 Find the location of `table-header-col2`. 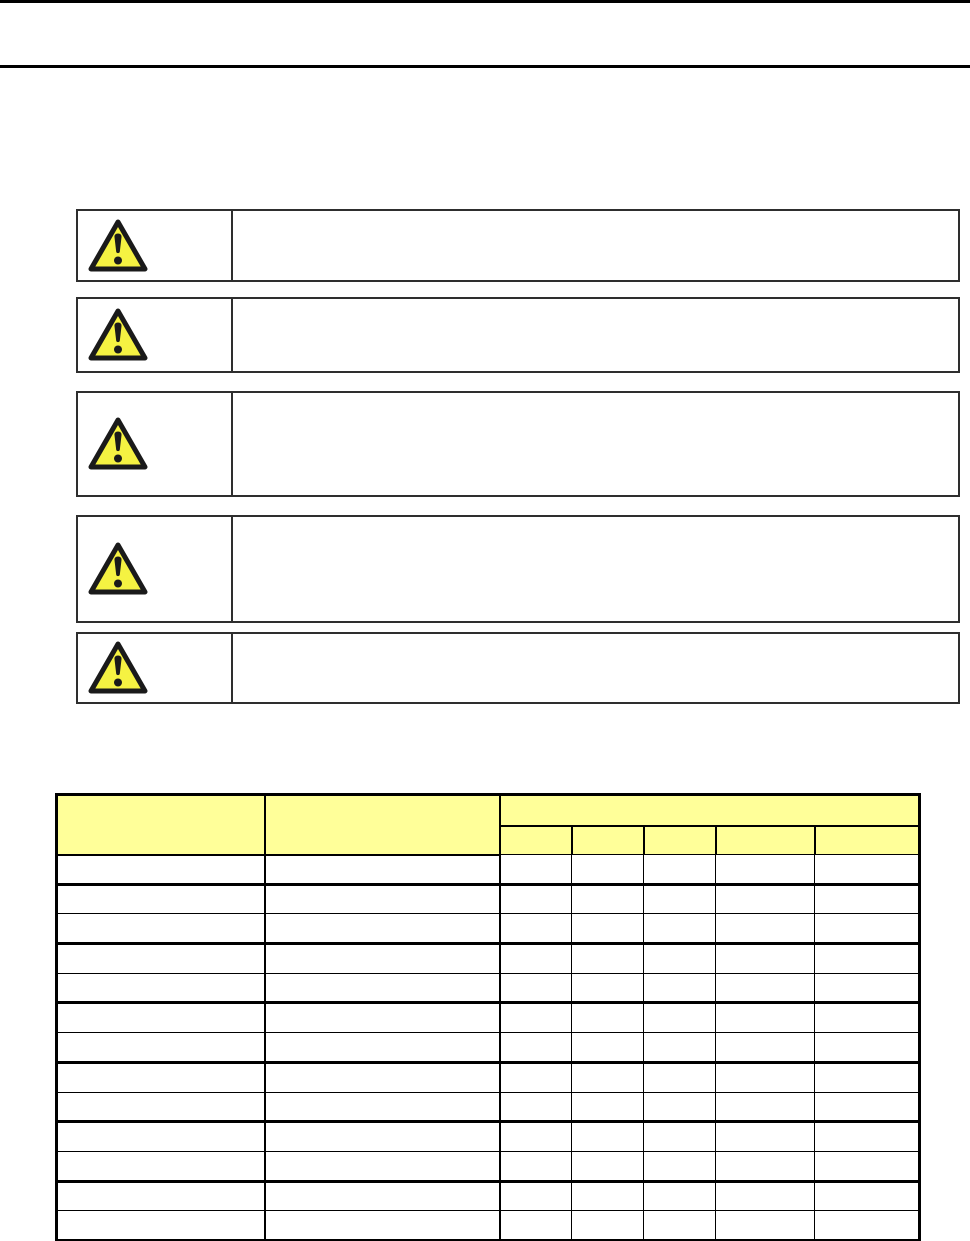

table-header-col2 is located at coordinates (382, 824).